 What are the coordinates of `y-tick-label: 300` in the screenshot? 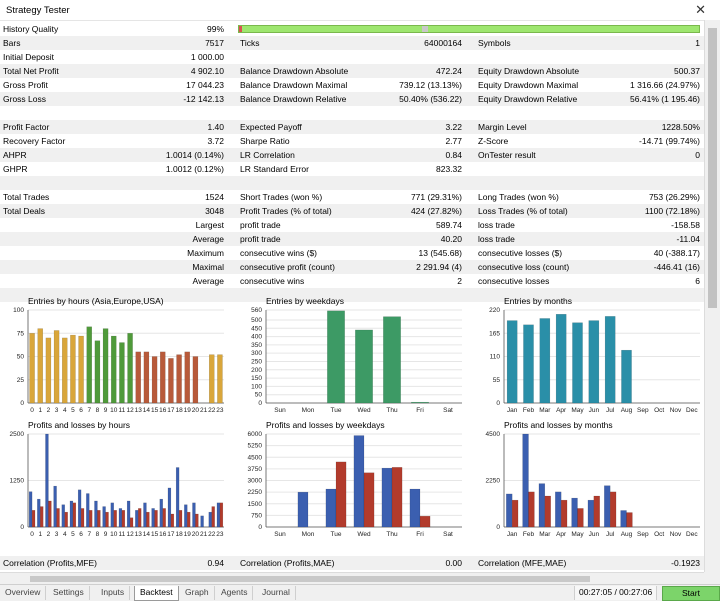 It's located at (256, 353).